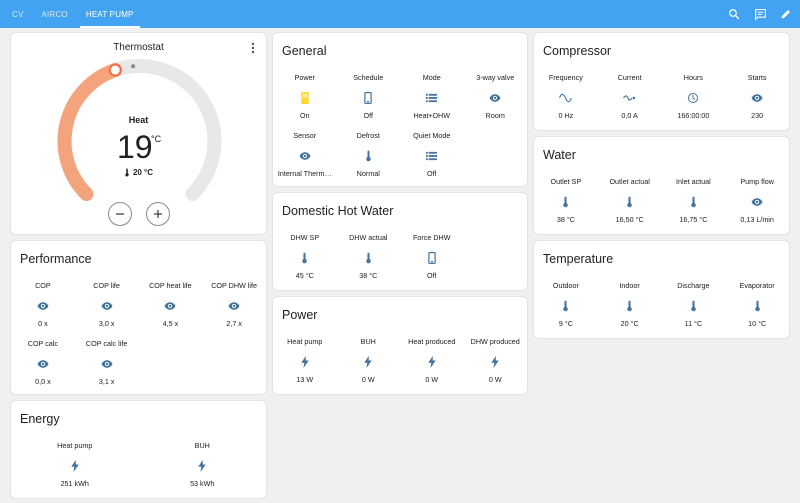 The width and height of the screenshot is (800, 503). I want to click on plus-icon, so click(158, 214).